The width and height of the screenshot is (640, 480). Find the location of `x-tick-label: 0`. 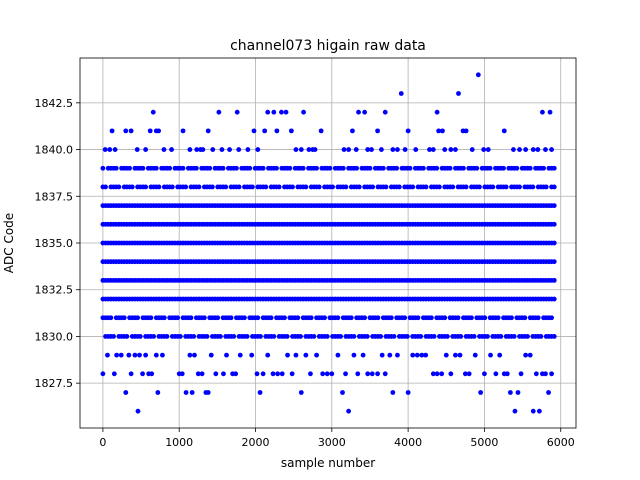

x-tick-label: 0 is located at coordinates (102, 442).